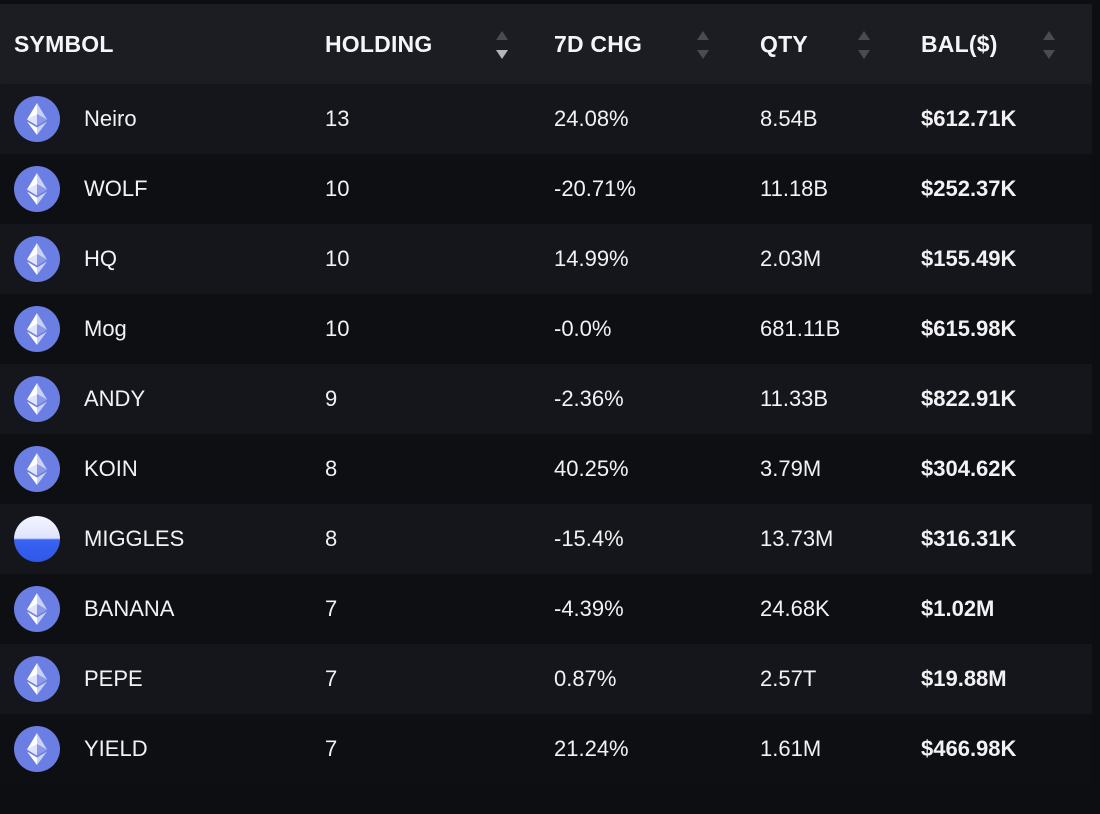 This screenshot has height=814, width=1100. Describe the element at coordinates (789, 118) in the screenshot. I see `qty-cell: 8.54B` at that location.